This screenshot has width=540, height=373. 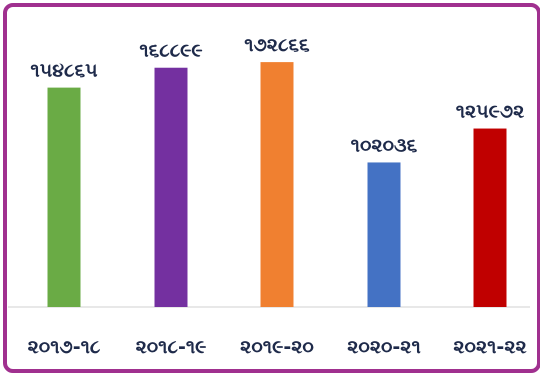 What do you see at coordinates (64, 71) in the screenshot?
I see `value-label-1: ૧૫૪૮૬૫` at bounding box center [64, 71].